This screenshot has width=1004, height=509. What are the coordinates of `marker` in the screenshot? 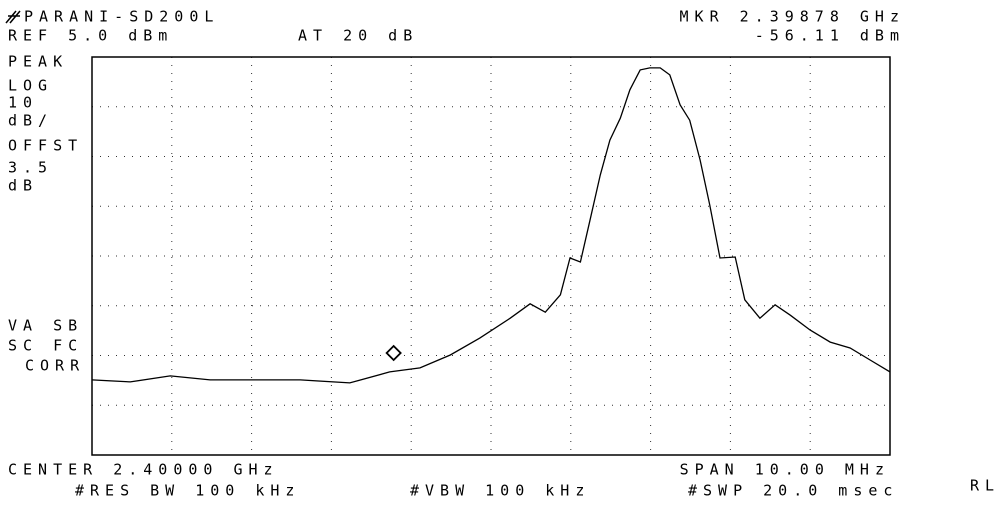 It's located at (393, 353).